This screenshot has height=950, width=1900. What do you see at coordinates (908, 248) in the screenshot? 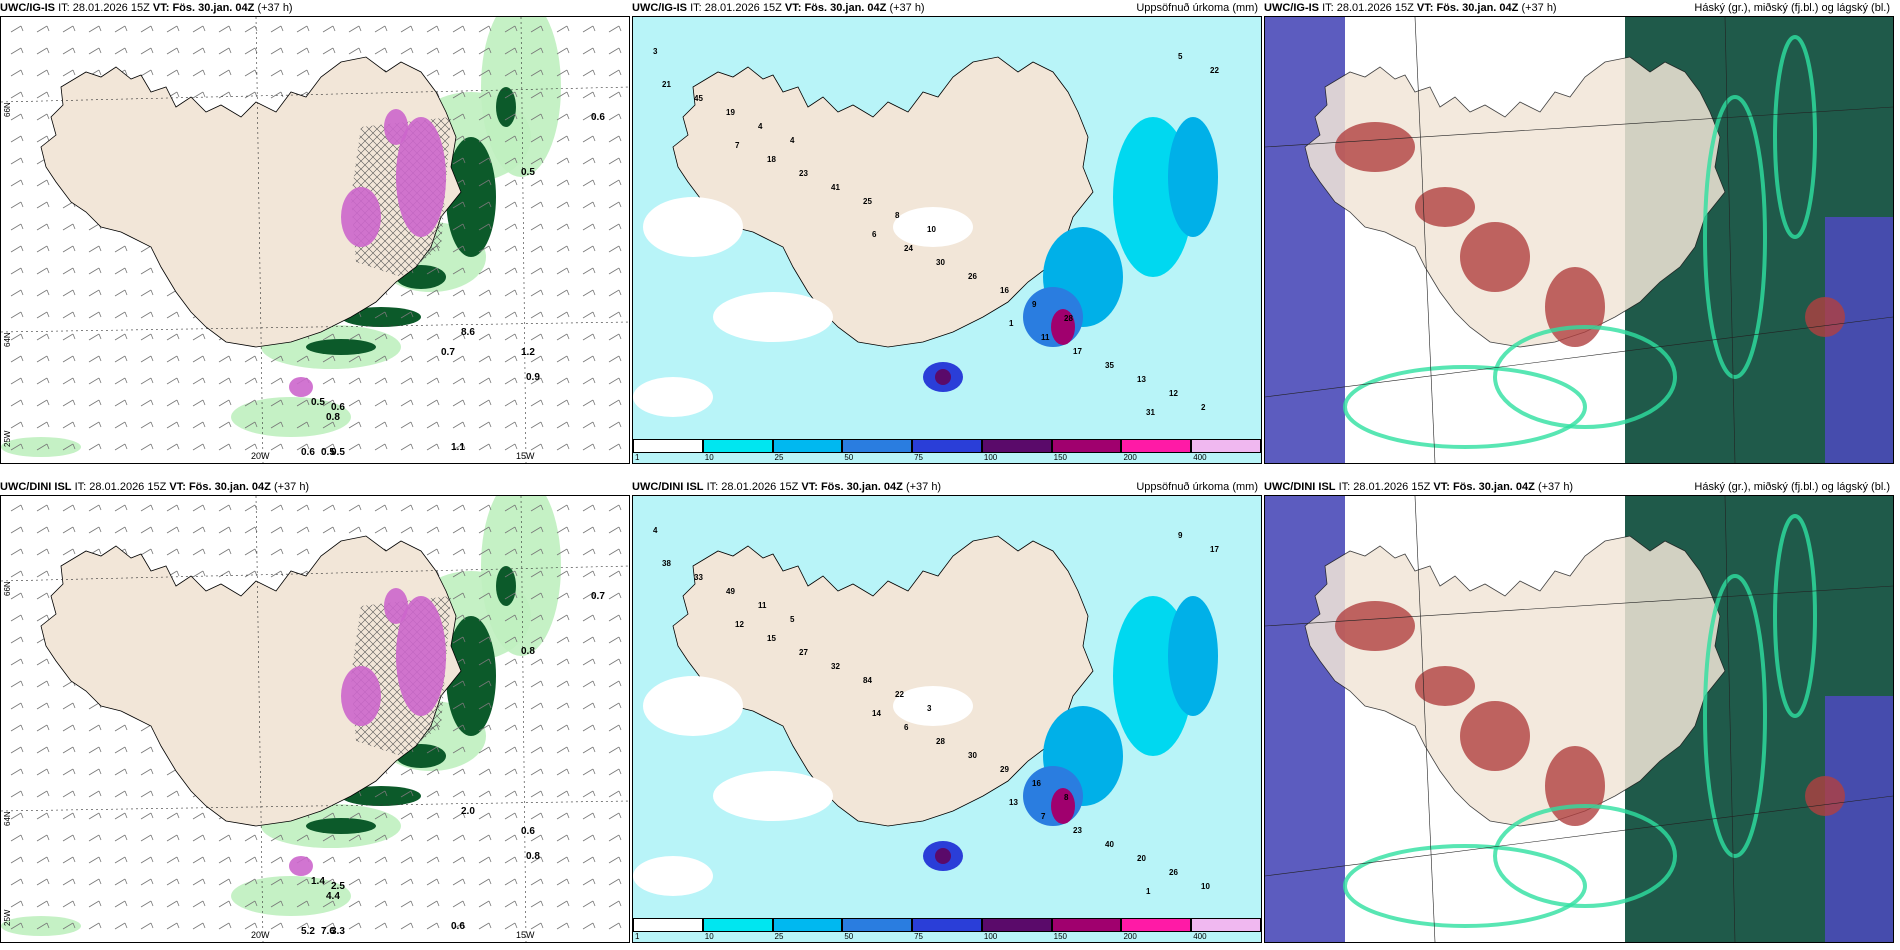
I see `precip-value-label: 24` at bounding box center [908, 248].